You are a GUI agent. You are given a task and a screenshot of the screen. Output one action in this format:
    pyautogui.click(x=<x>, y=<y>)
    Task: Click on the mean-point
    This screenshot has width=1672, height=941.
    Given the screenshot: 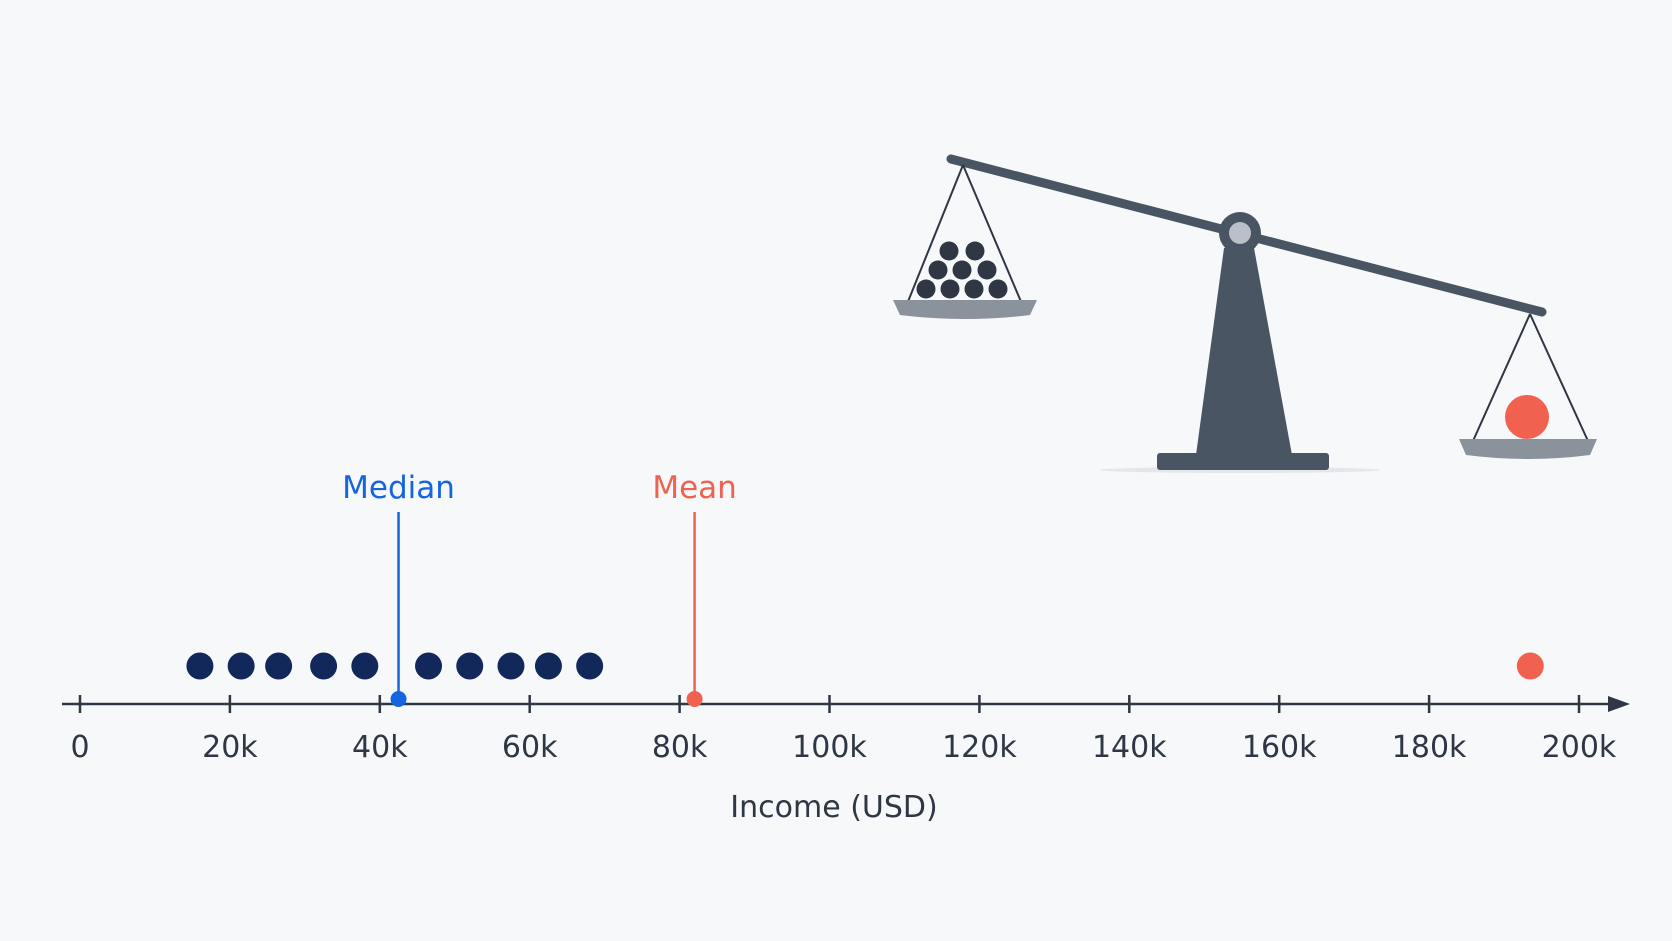 What is the action you would take?
    pyautogui.click(x=694, y=699)
    